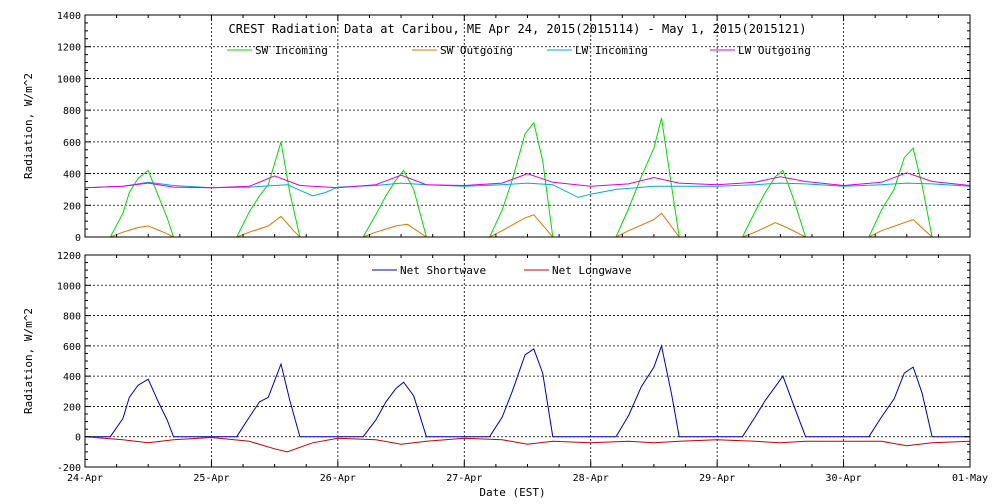 This screenshot has width=1000, height=504. Describe the element at coordinates (69, 79) in the screenshot. I see `panel1-ytick-label: 1000` at that location.